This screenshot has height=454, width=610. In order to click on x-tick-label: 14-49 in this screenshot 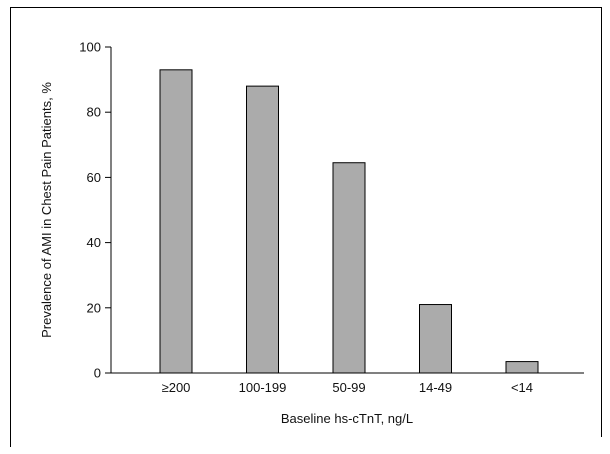, I will do `click(435, 387)`.